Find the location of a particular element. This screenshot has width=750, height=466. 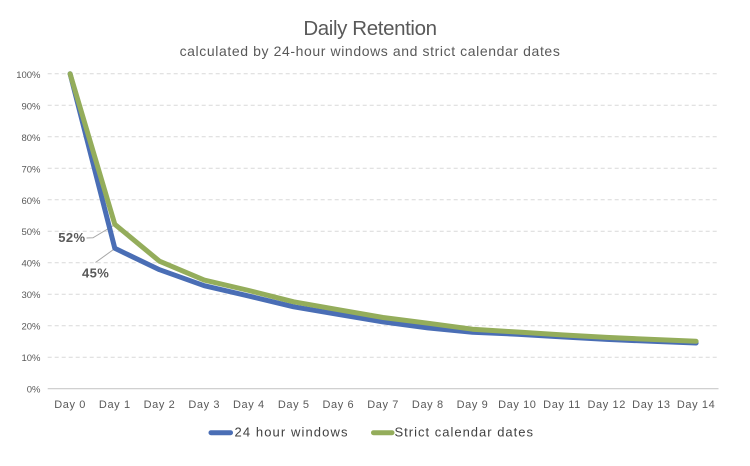

svg-text: 50% is located at coordinates (31, 232).